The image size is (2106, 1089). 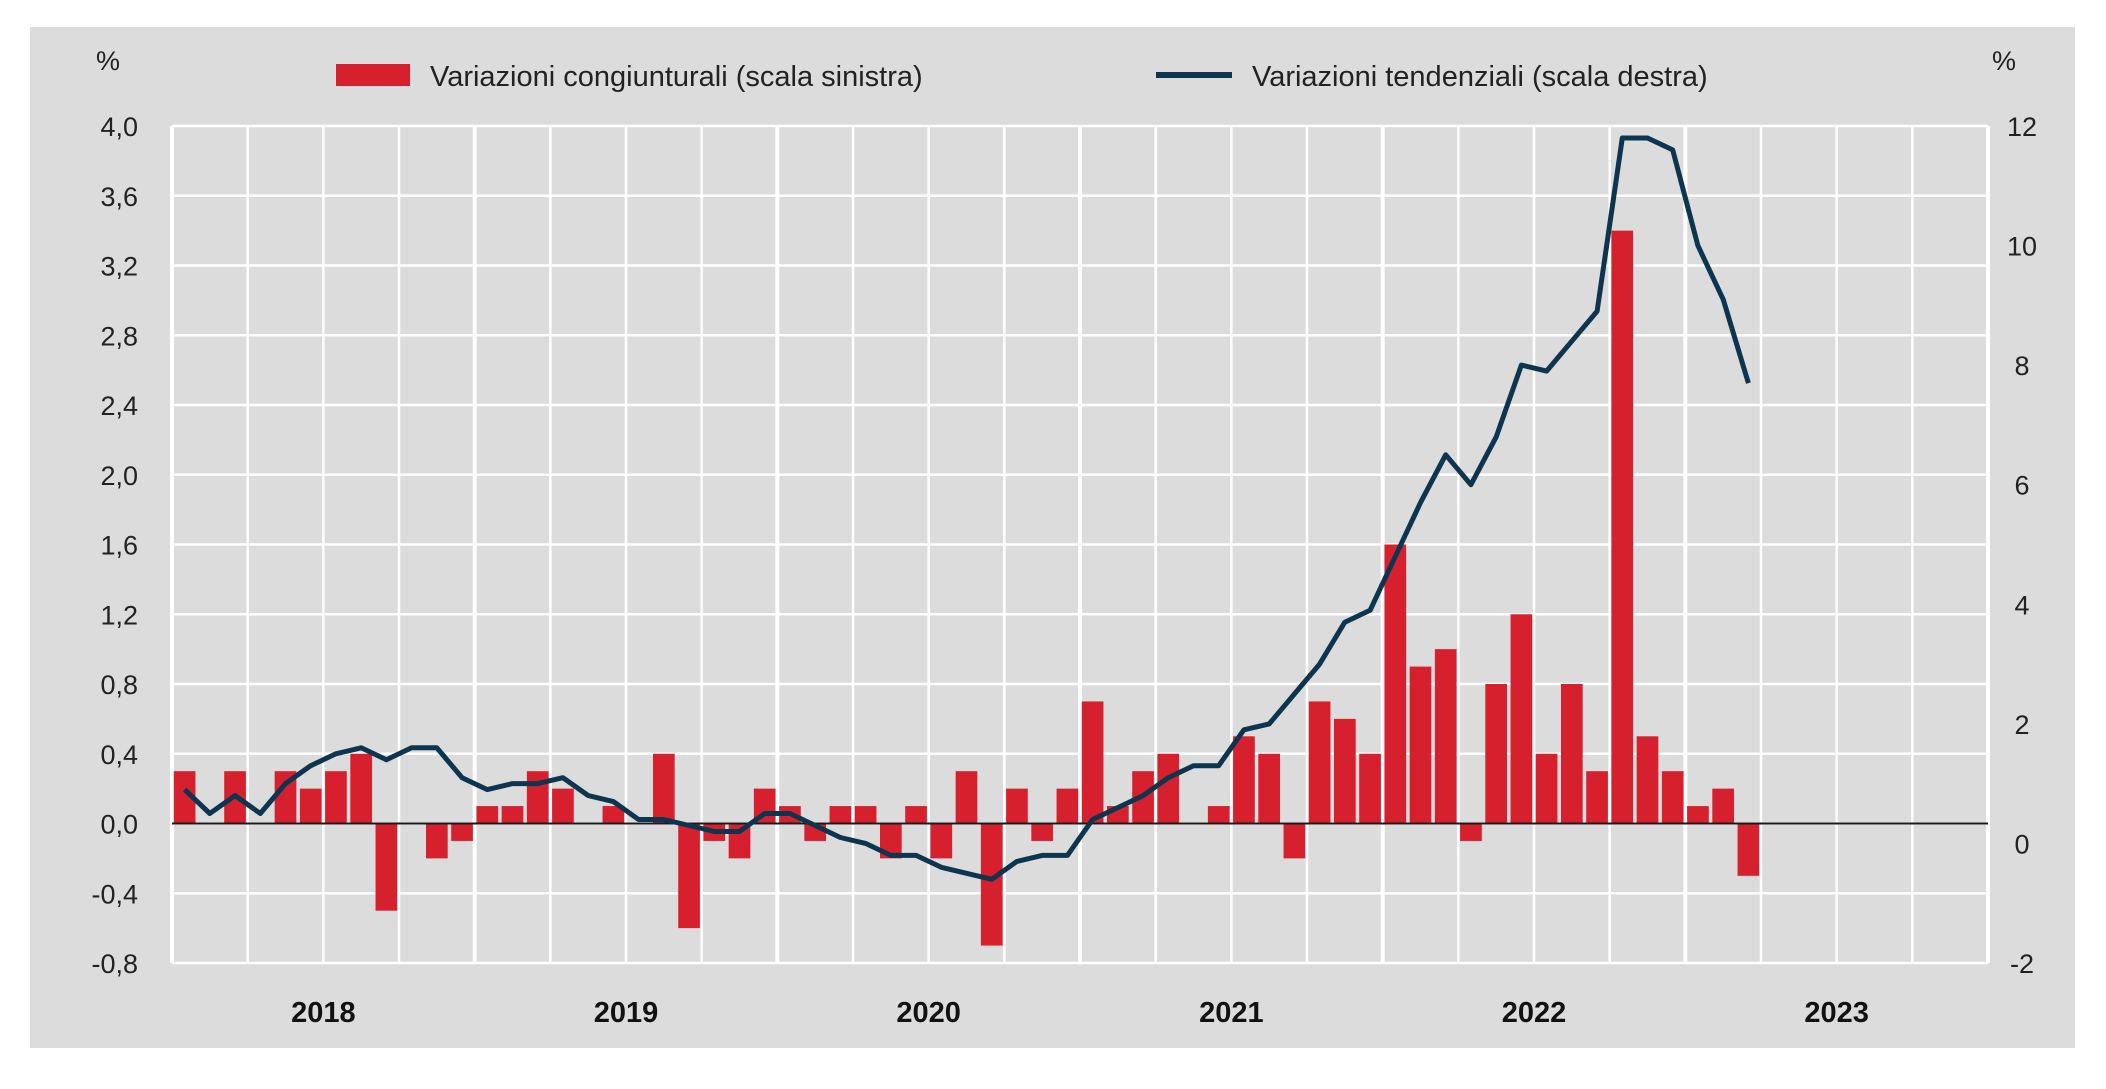 What do you see at coordinates (119, 127) in the screenshot?
I see `left-tick-label: 4,0` at bounding box center [119, 127].